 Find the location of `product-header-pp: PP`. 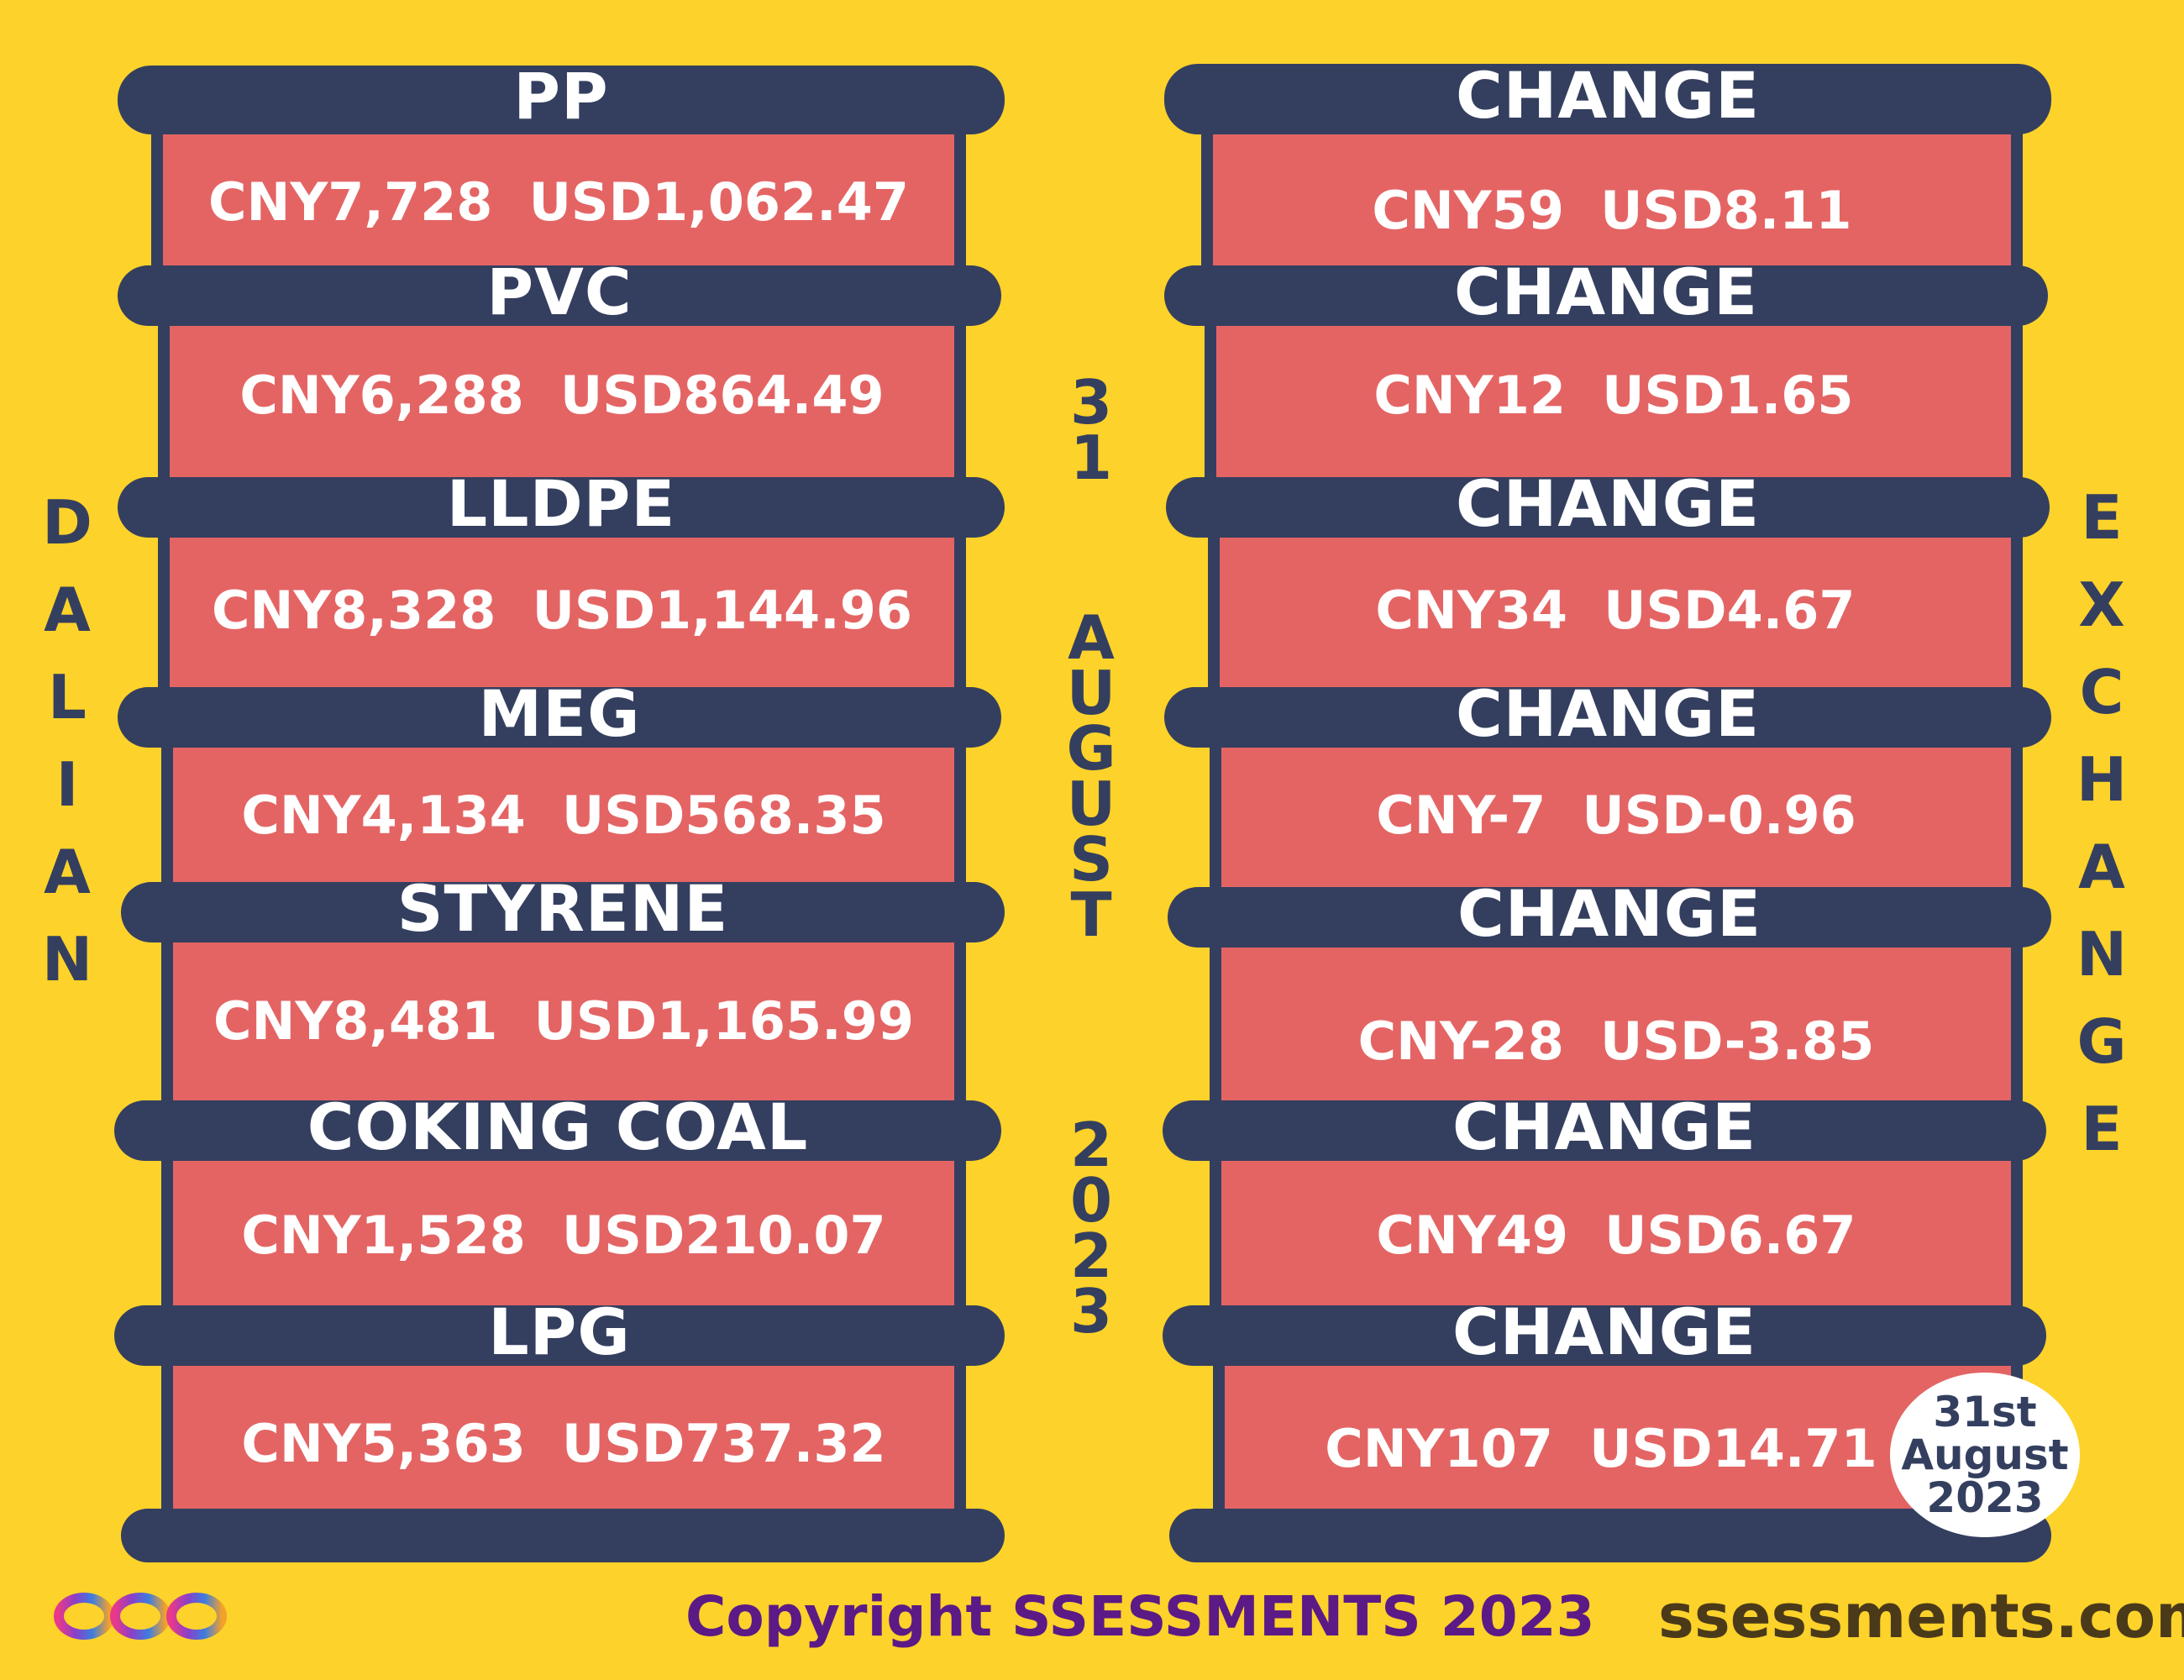

product-header-pp: PP is located at coordinates (561, 96).